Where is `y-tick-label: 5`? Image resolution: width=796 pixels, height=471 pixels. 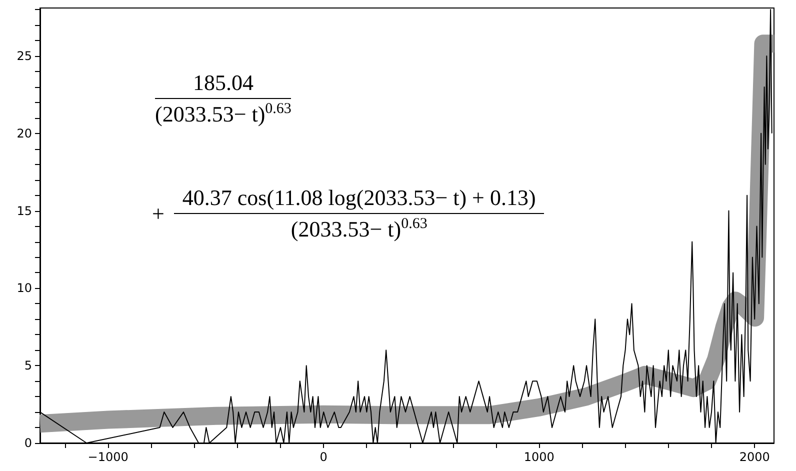
y-tick-label: 5 is located at coordinates (28, 365).